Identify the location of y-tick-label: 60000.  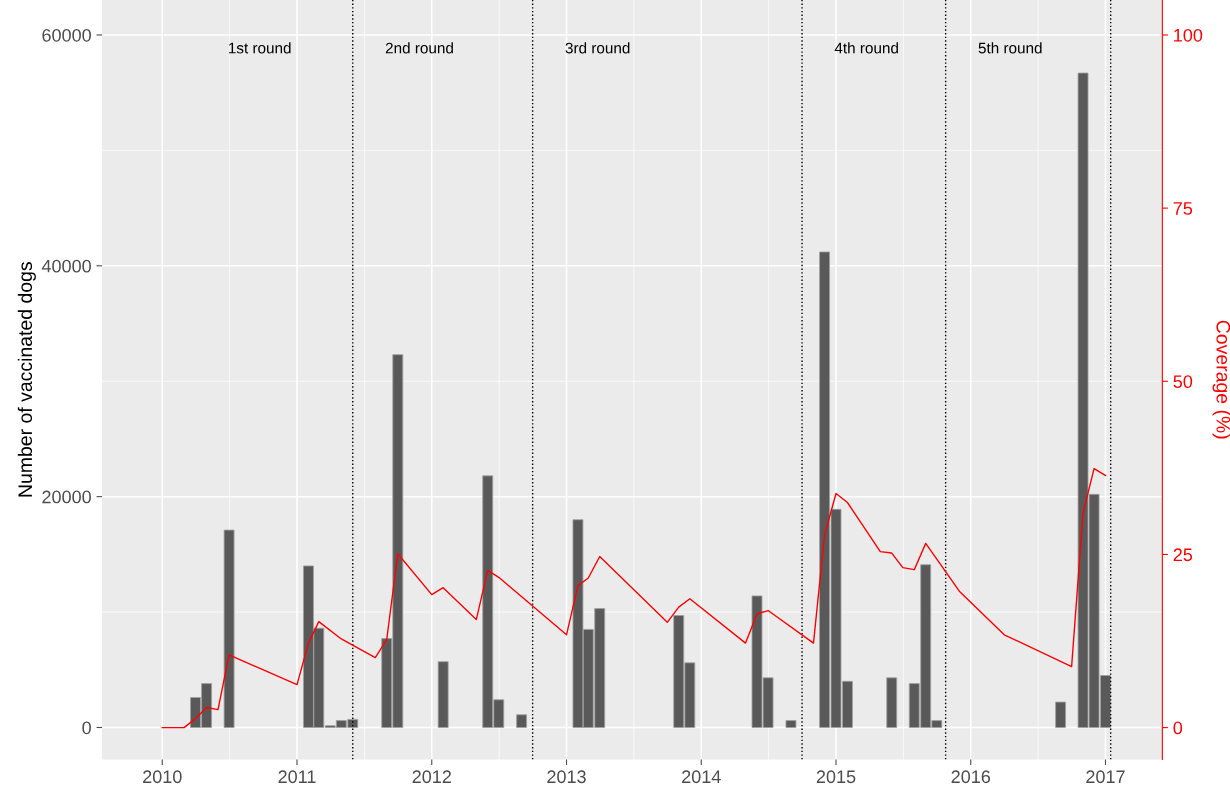
(66, 35).